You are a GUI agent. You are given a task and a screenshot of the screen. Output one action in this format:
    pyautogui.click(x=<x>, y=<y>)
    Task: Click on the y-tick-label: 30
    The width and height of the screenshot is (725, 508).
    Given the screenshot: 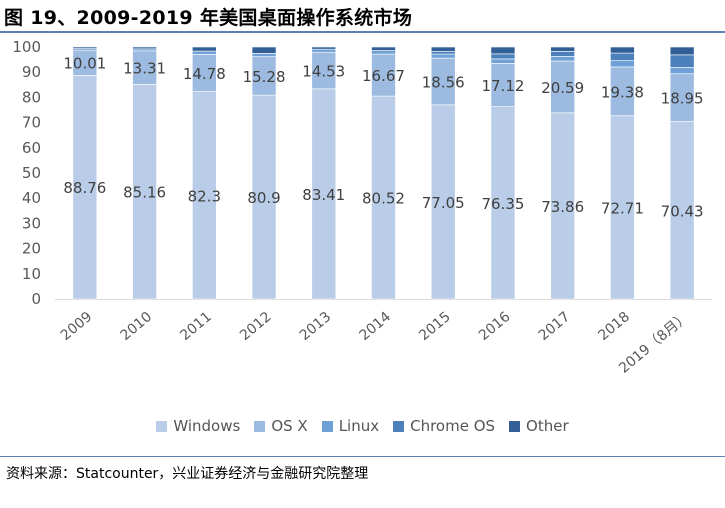 What is the action you would take?
    pyautogui.click(x=31, y=223)
    